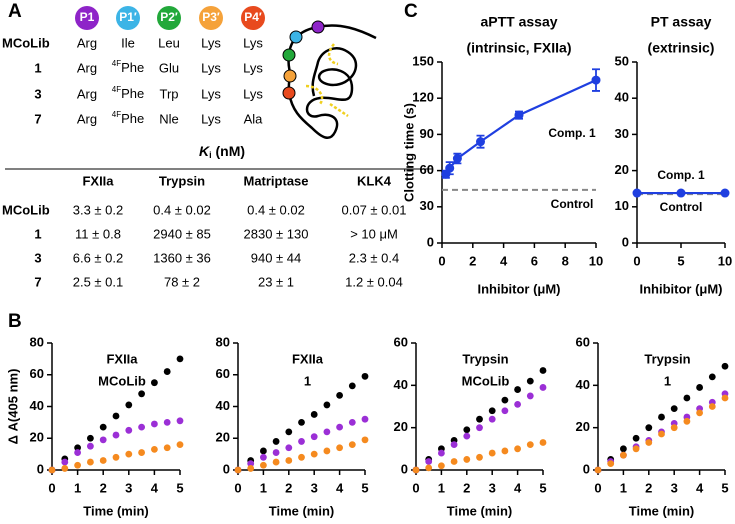 Image resolution: width=735 pixels, height=524 pixels. I want to click on series-label: Comp. 1, so click(572, 133).